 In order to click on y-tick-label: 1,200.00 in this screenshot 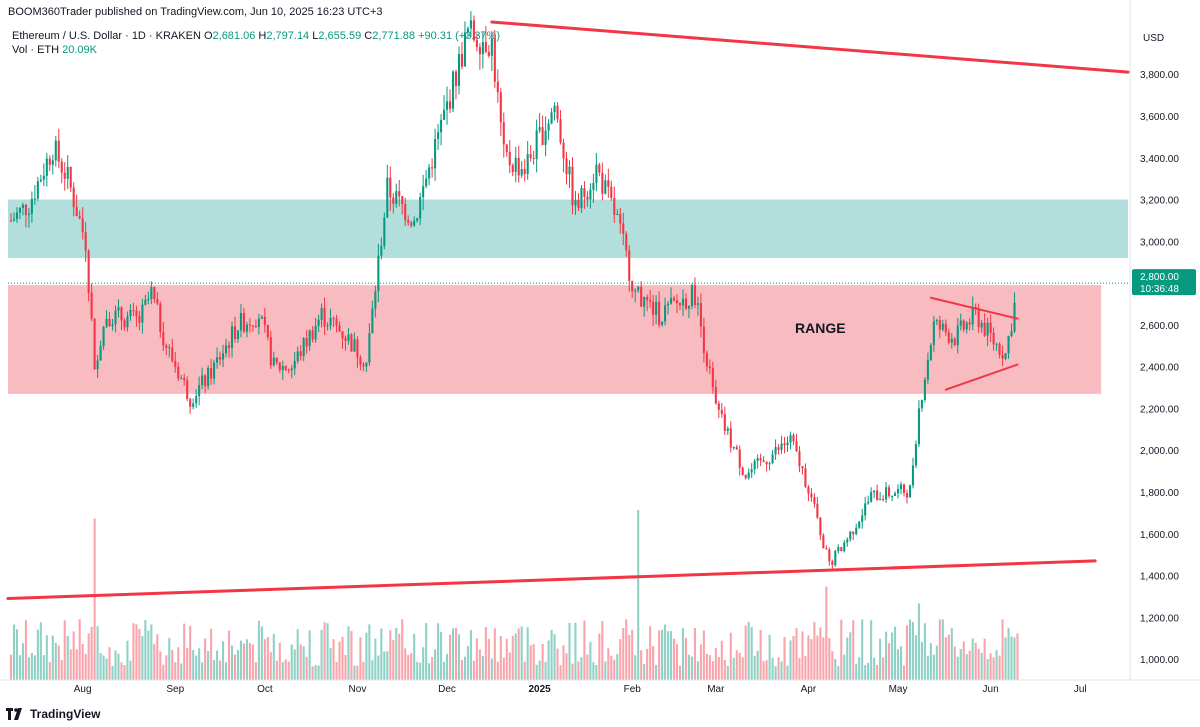, I will do `click(1159, 618)`.